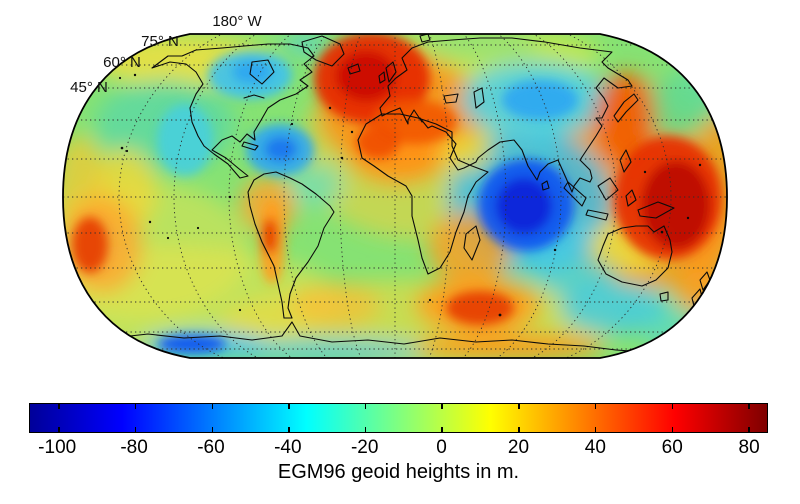 This screenshot has width=800, height=504. Describe the element at coordinates (89, 87) in the screenshot. I see `parallel-label-45n: 45° N` at that location.